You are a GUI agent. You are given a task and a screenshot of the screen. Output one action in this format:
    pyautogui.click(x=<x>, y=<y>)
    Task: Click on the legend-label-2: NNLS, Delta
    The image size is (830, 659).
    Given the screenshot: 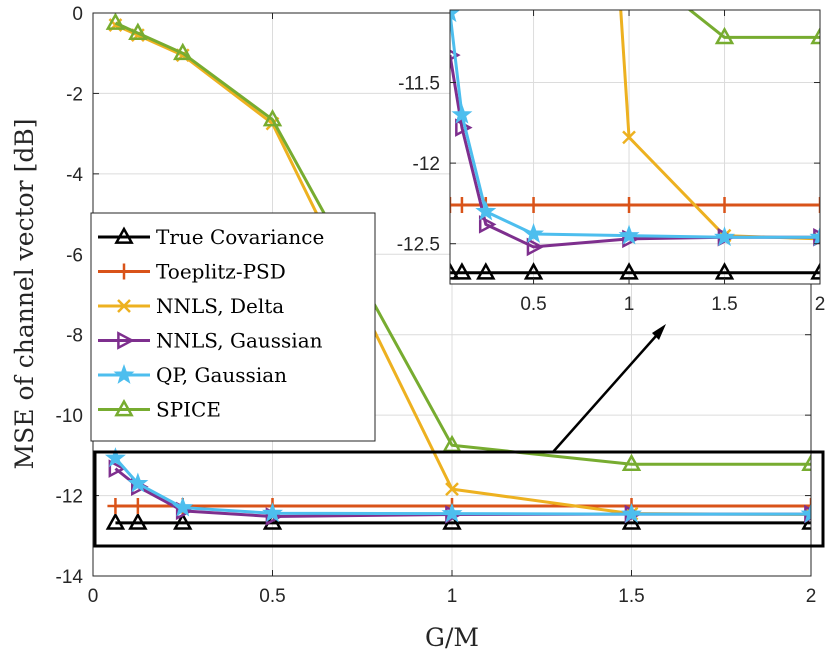 What is the action you would take?
    pyautogui.click(x=220, y=306)
    